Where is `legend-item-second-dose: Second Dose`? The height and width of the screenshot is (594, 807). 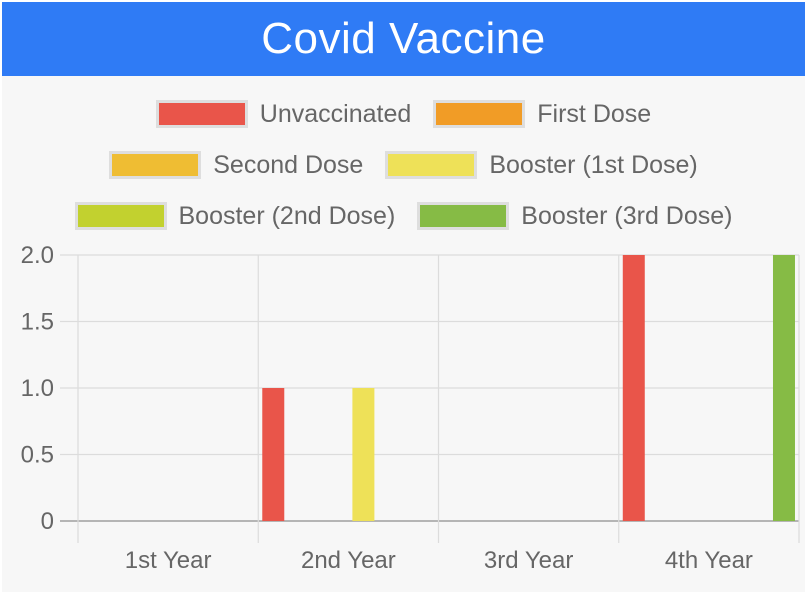
legend-item-second-dose: Second Dose is located at coordinates (236, 165).